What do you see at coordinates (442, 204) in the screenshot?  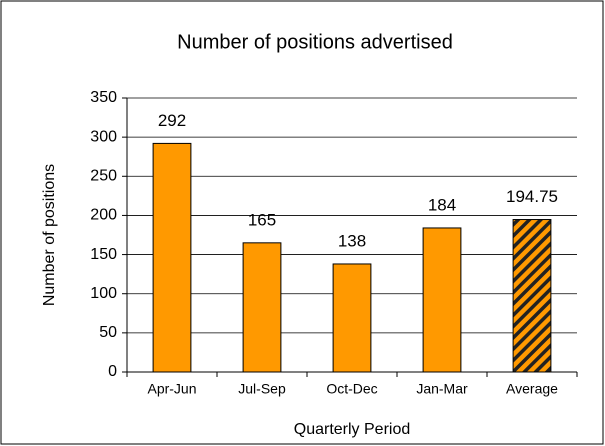 I see `data-label: 184` at bounding box center [442, 204].